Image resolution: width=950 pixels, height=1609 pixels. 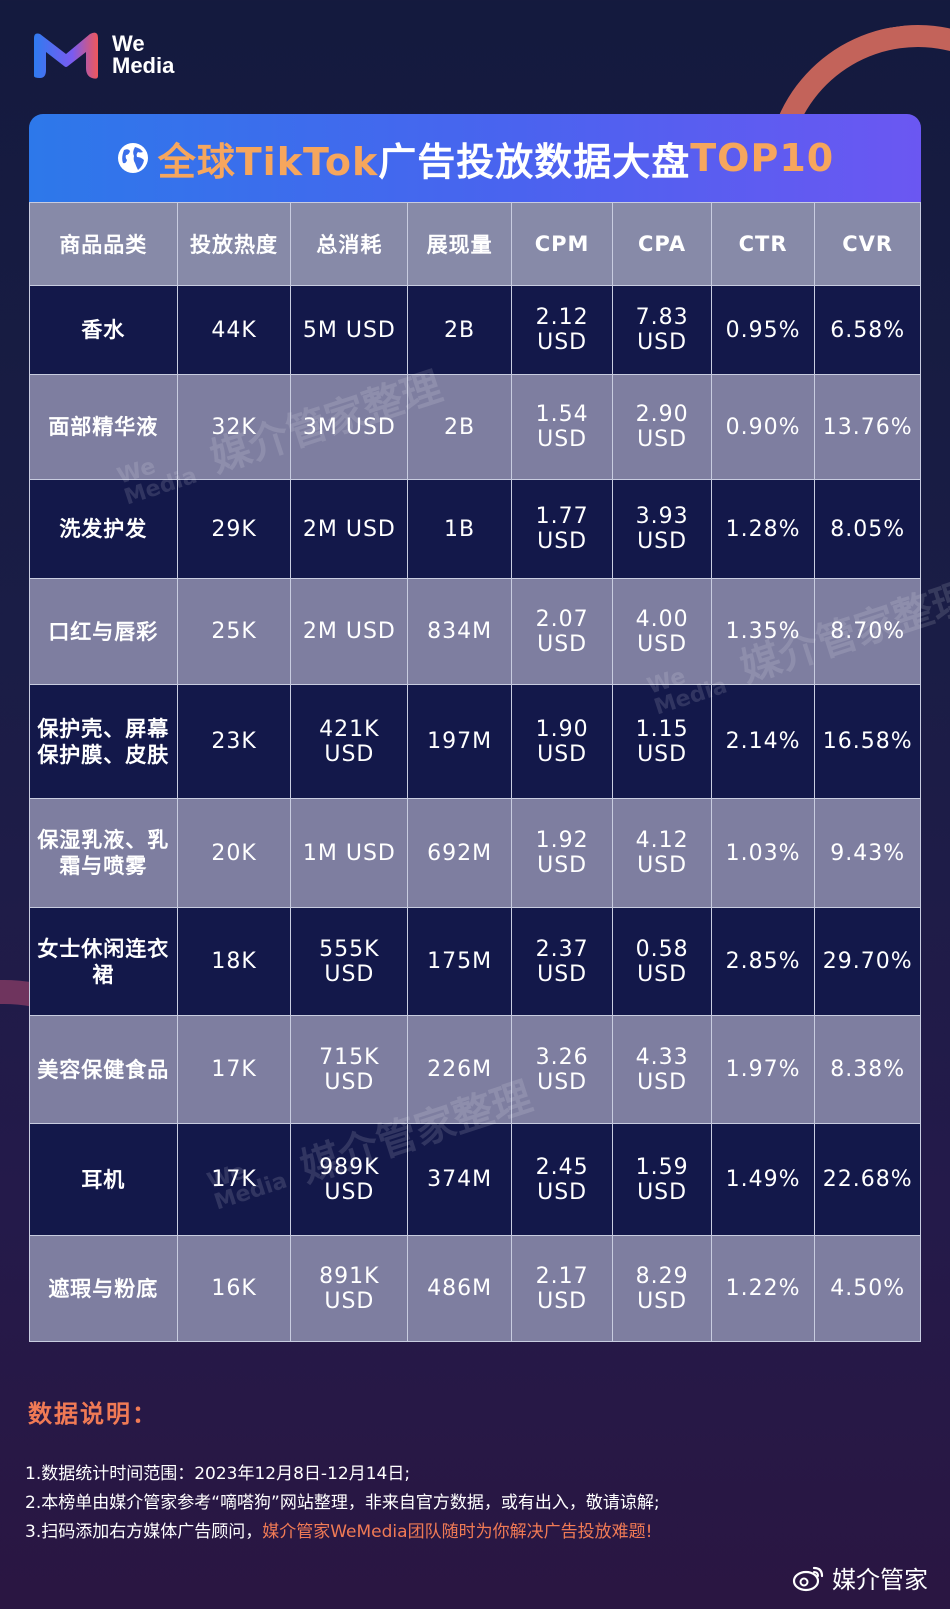 What do you see at coordinates (763, 853) in the screenshot?
I see `cell-ctr: 1.03%` at bounding box center [763, 853].